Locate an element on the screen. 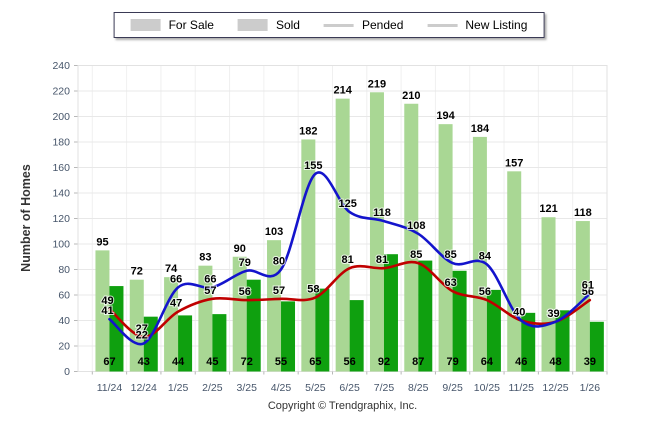  for-sale-value-label: 194 is located at coordinates (445, 116).